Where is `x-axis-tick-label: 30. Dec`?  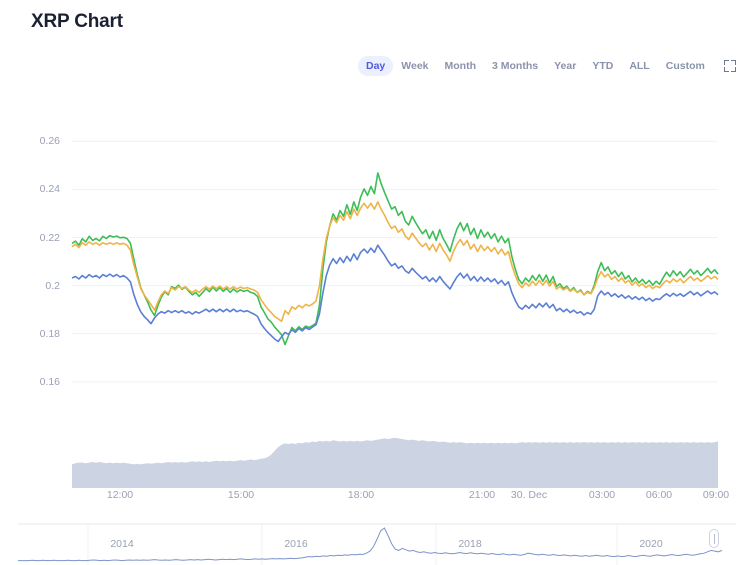 x-axis-tick-label: 30. Dec is located at coordinates (529, 495).